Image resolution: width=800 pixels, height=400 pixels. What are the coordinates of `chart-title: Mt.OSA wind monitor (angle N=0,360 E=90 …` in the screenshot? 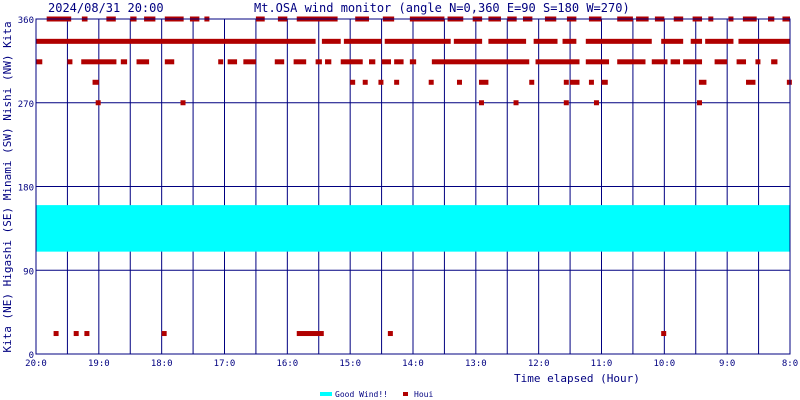 It's located at (442, 8).